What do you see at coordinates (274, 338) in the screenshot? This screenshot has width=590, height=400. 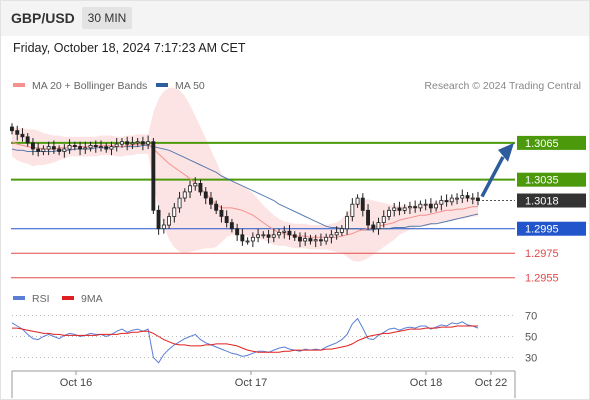 I see `rsi-panel: 70 50 30` at bounding box center [274, 338].